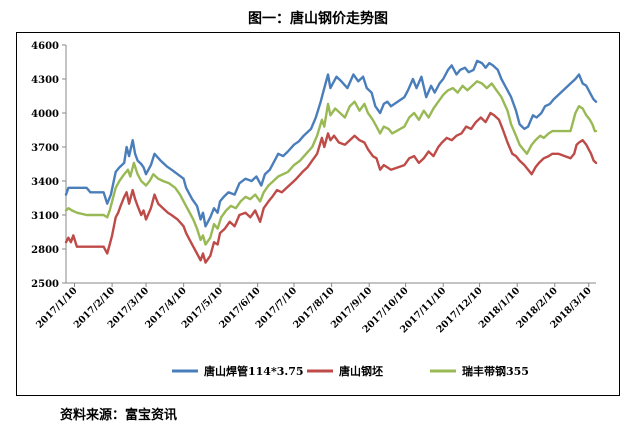 This screenshot has width=636, height=428. Describe the element at coordinates (45, 148) in the screenshot. I see `y-tick-label: 3700` at that location.